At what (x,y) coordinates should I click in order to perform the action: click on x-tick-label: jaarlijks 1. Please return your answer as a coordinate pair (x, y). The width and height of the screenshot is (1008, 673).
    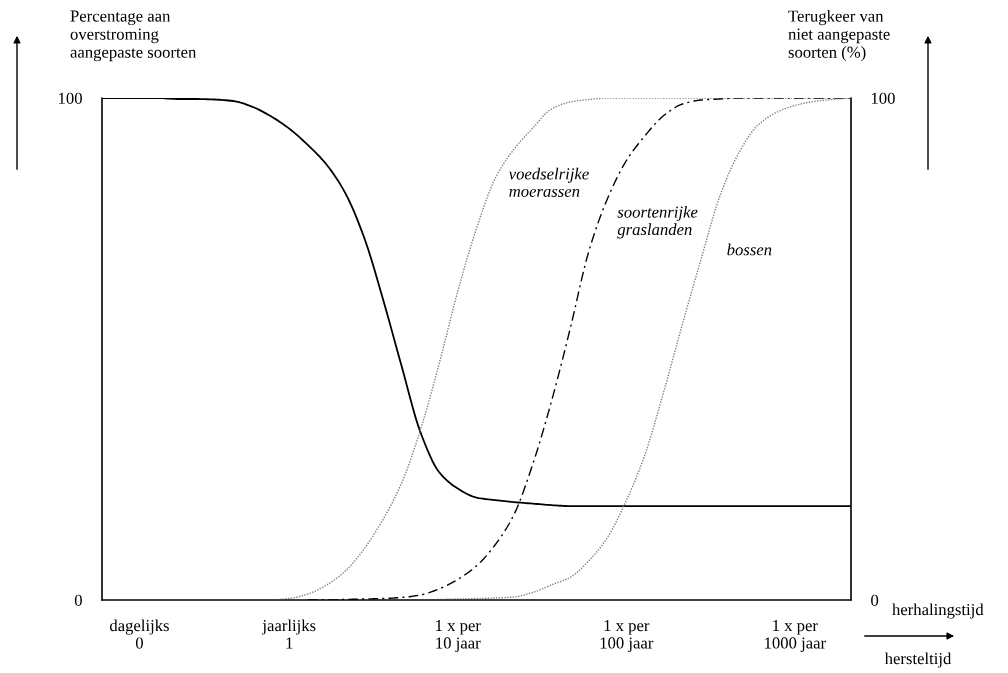
    Looking at the image, I should click on (288, 634).